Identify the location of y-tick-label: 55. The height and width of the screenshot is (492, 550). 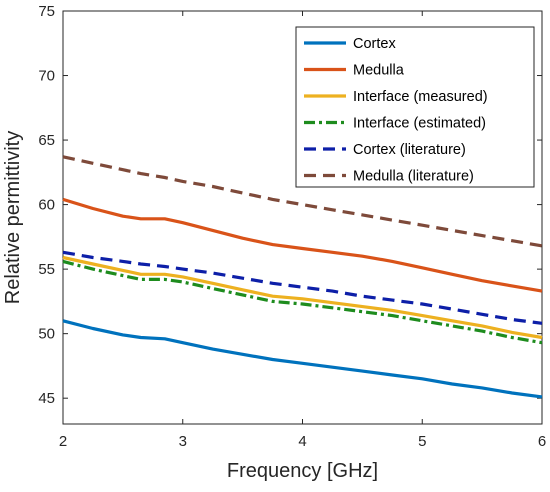
(46, 269).